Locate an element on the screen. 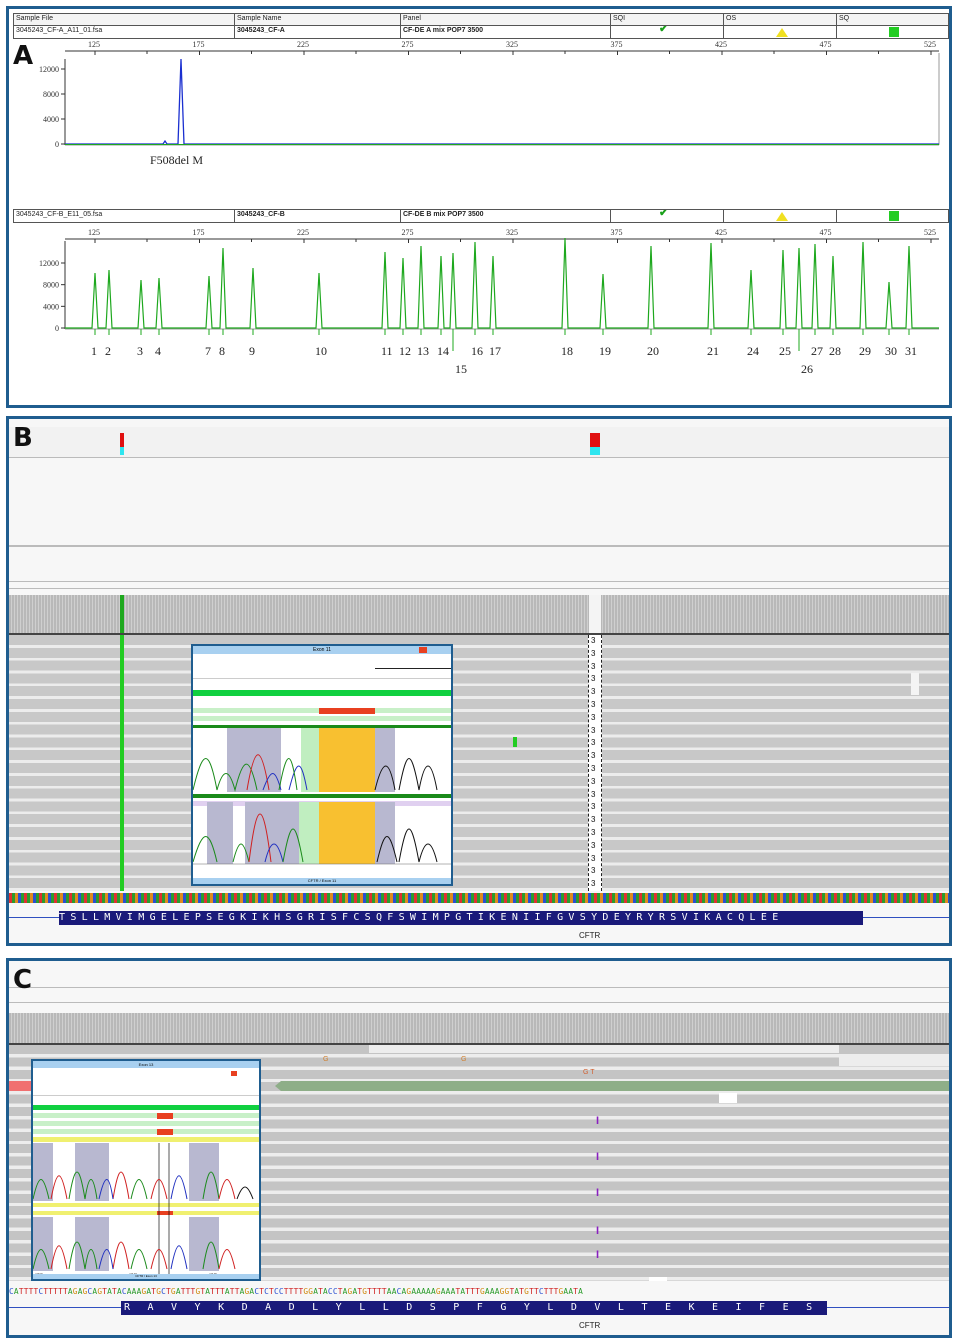 The height and width of the screenshot is (1340, 955). peak-label-f508del: F508del M is located at coordinates (176, 160).